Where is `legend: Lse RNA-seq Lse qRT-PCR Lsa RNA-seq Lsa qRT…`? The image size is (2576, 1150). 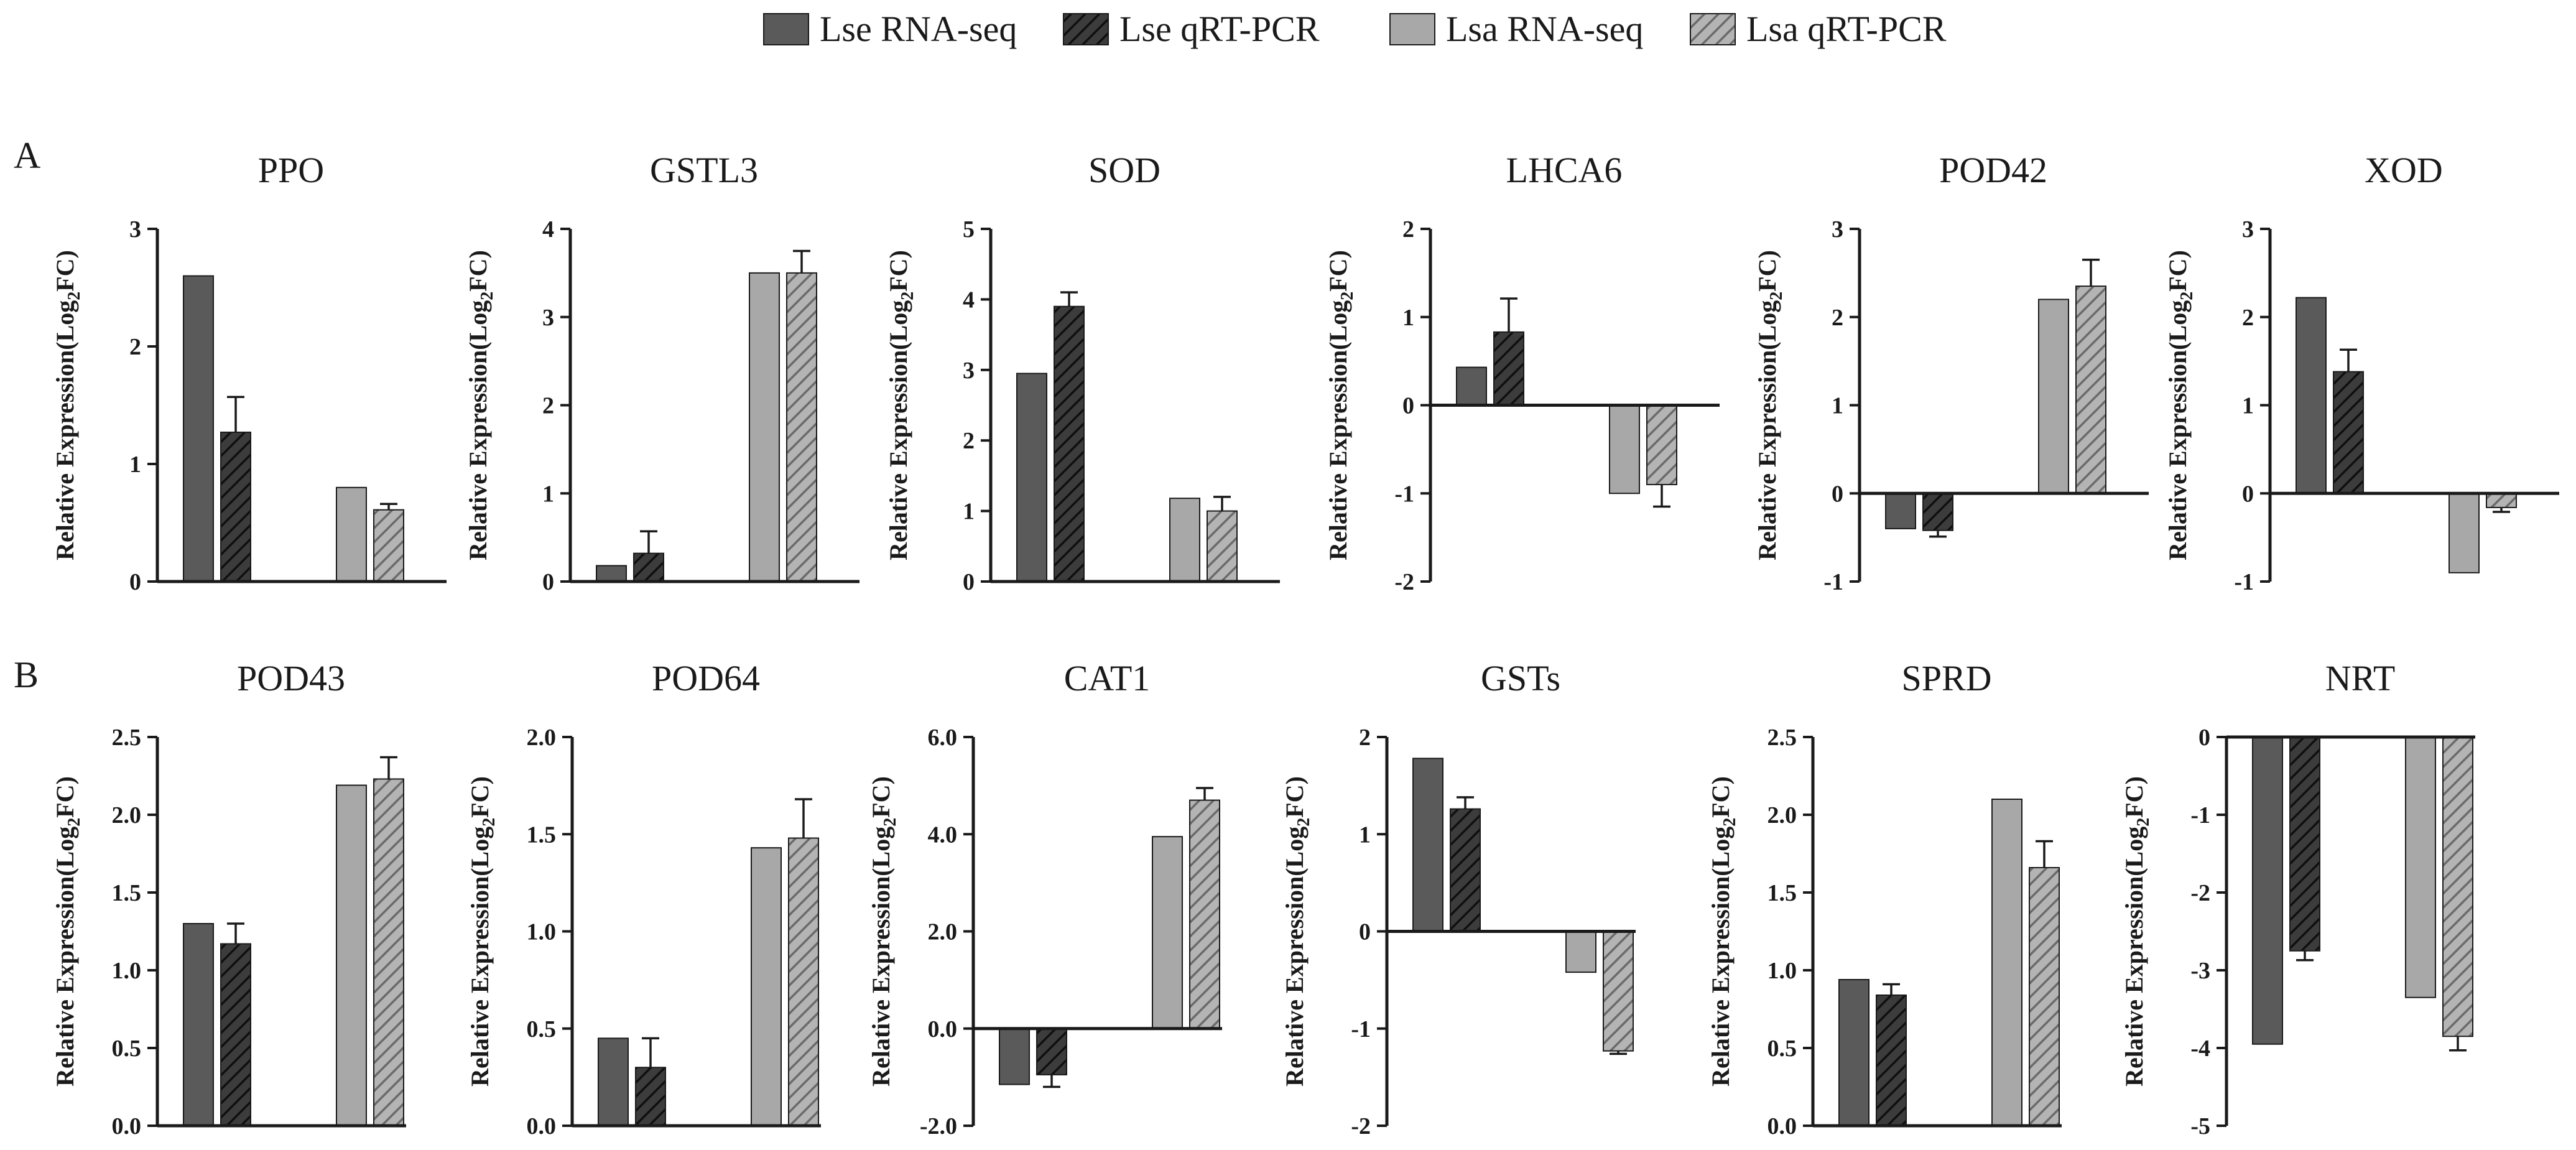 legend: Lse RNA-seq Lse qRT-PCR Lsa RNA-seq Lsa qRT… is located at coordinates (1355, 29).